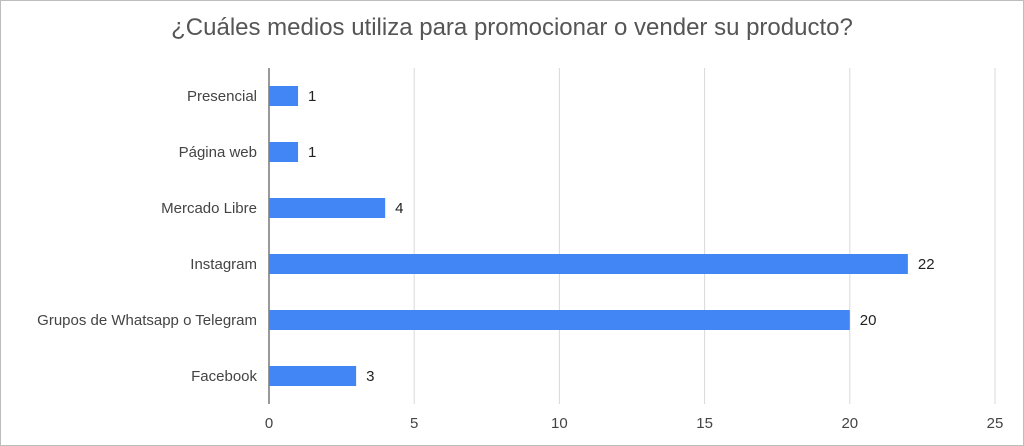 Image resolution: width=1024 pixels, height=446 pixels. Describe the element at coordinates (269, 423) in the screenshot. I see `x-tick-label: 0` at that location.